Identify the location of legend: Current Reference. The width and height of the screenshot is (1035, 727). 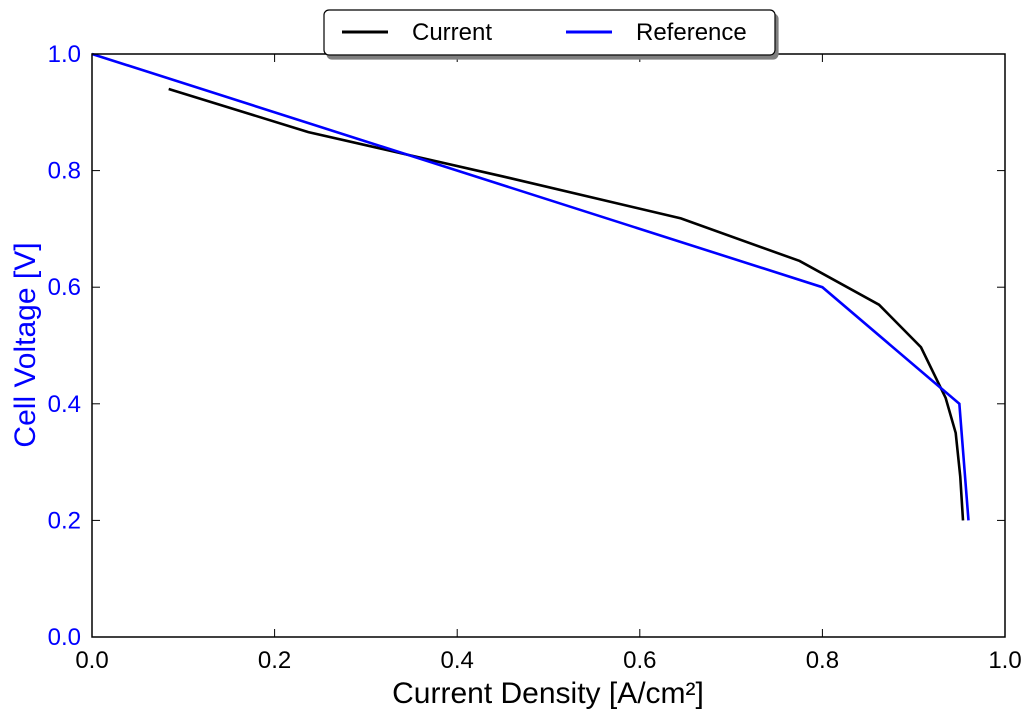
(549, 32).